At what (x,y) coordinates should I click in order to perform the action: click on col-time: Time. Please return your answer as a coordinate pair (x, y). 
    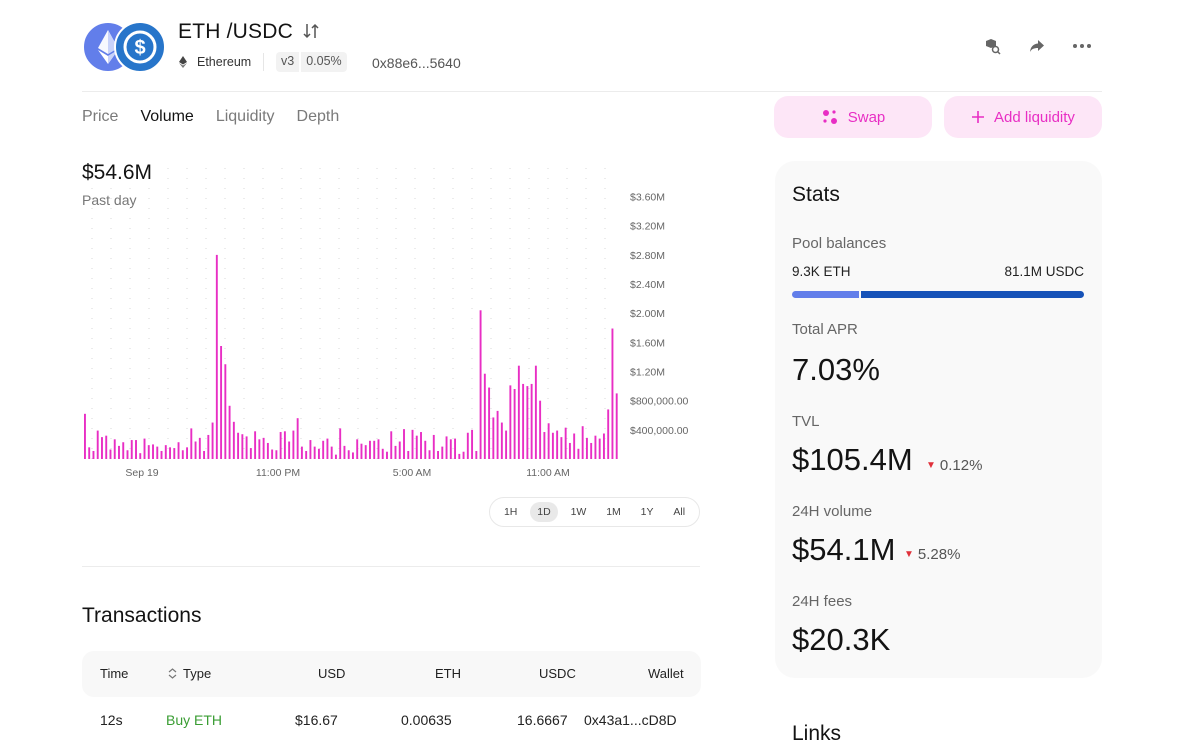
    Looking at the image, I should click on (114, 673).